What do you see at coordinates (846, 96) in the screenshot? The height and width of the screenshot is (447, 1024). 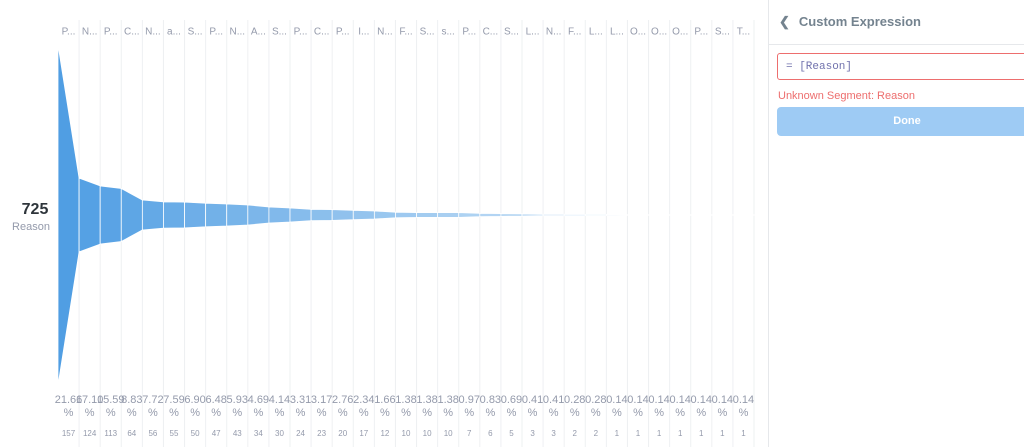 I see `error-message: Unknown Segment: Reason` at bounding box center [846, 96].